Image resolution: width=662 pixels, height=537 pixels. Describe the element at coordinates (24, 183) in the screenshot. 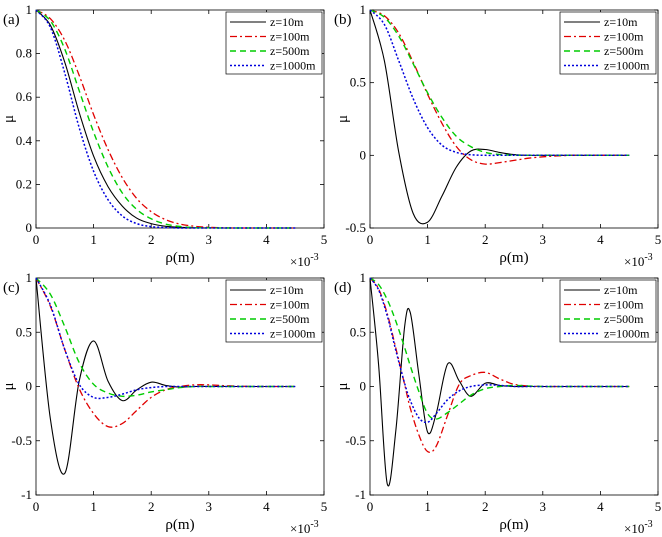

I see `y-tick-label: 0.2` at that location.